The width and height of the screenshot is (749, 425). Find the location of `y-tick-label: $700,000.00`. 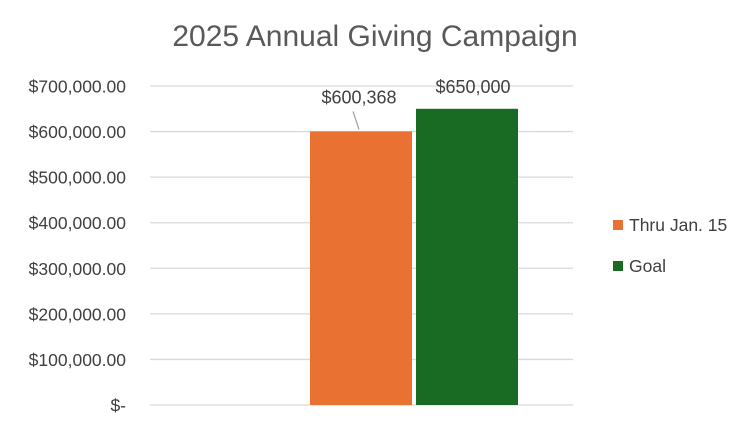

y-tick-label: $700,000.00 is located at coordinates (78, 87).